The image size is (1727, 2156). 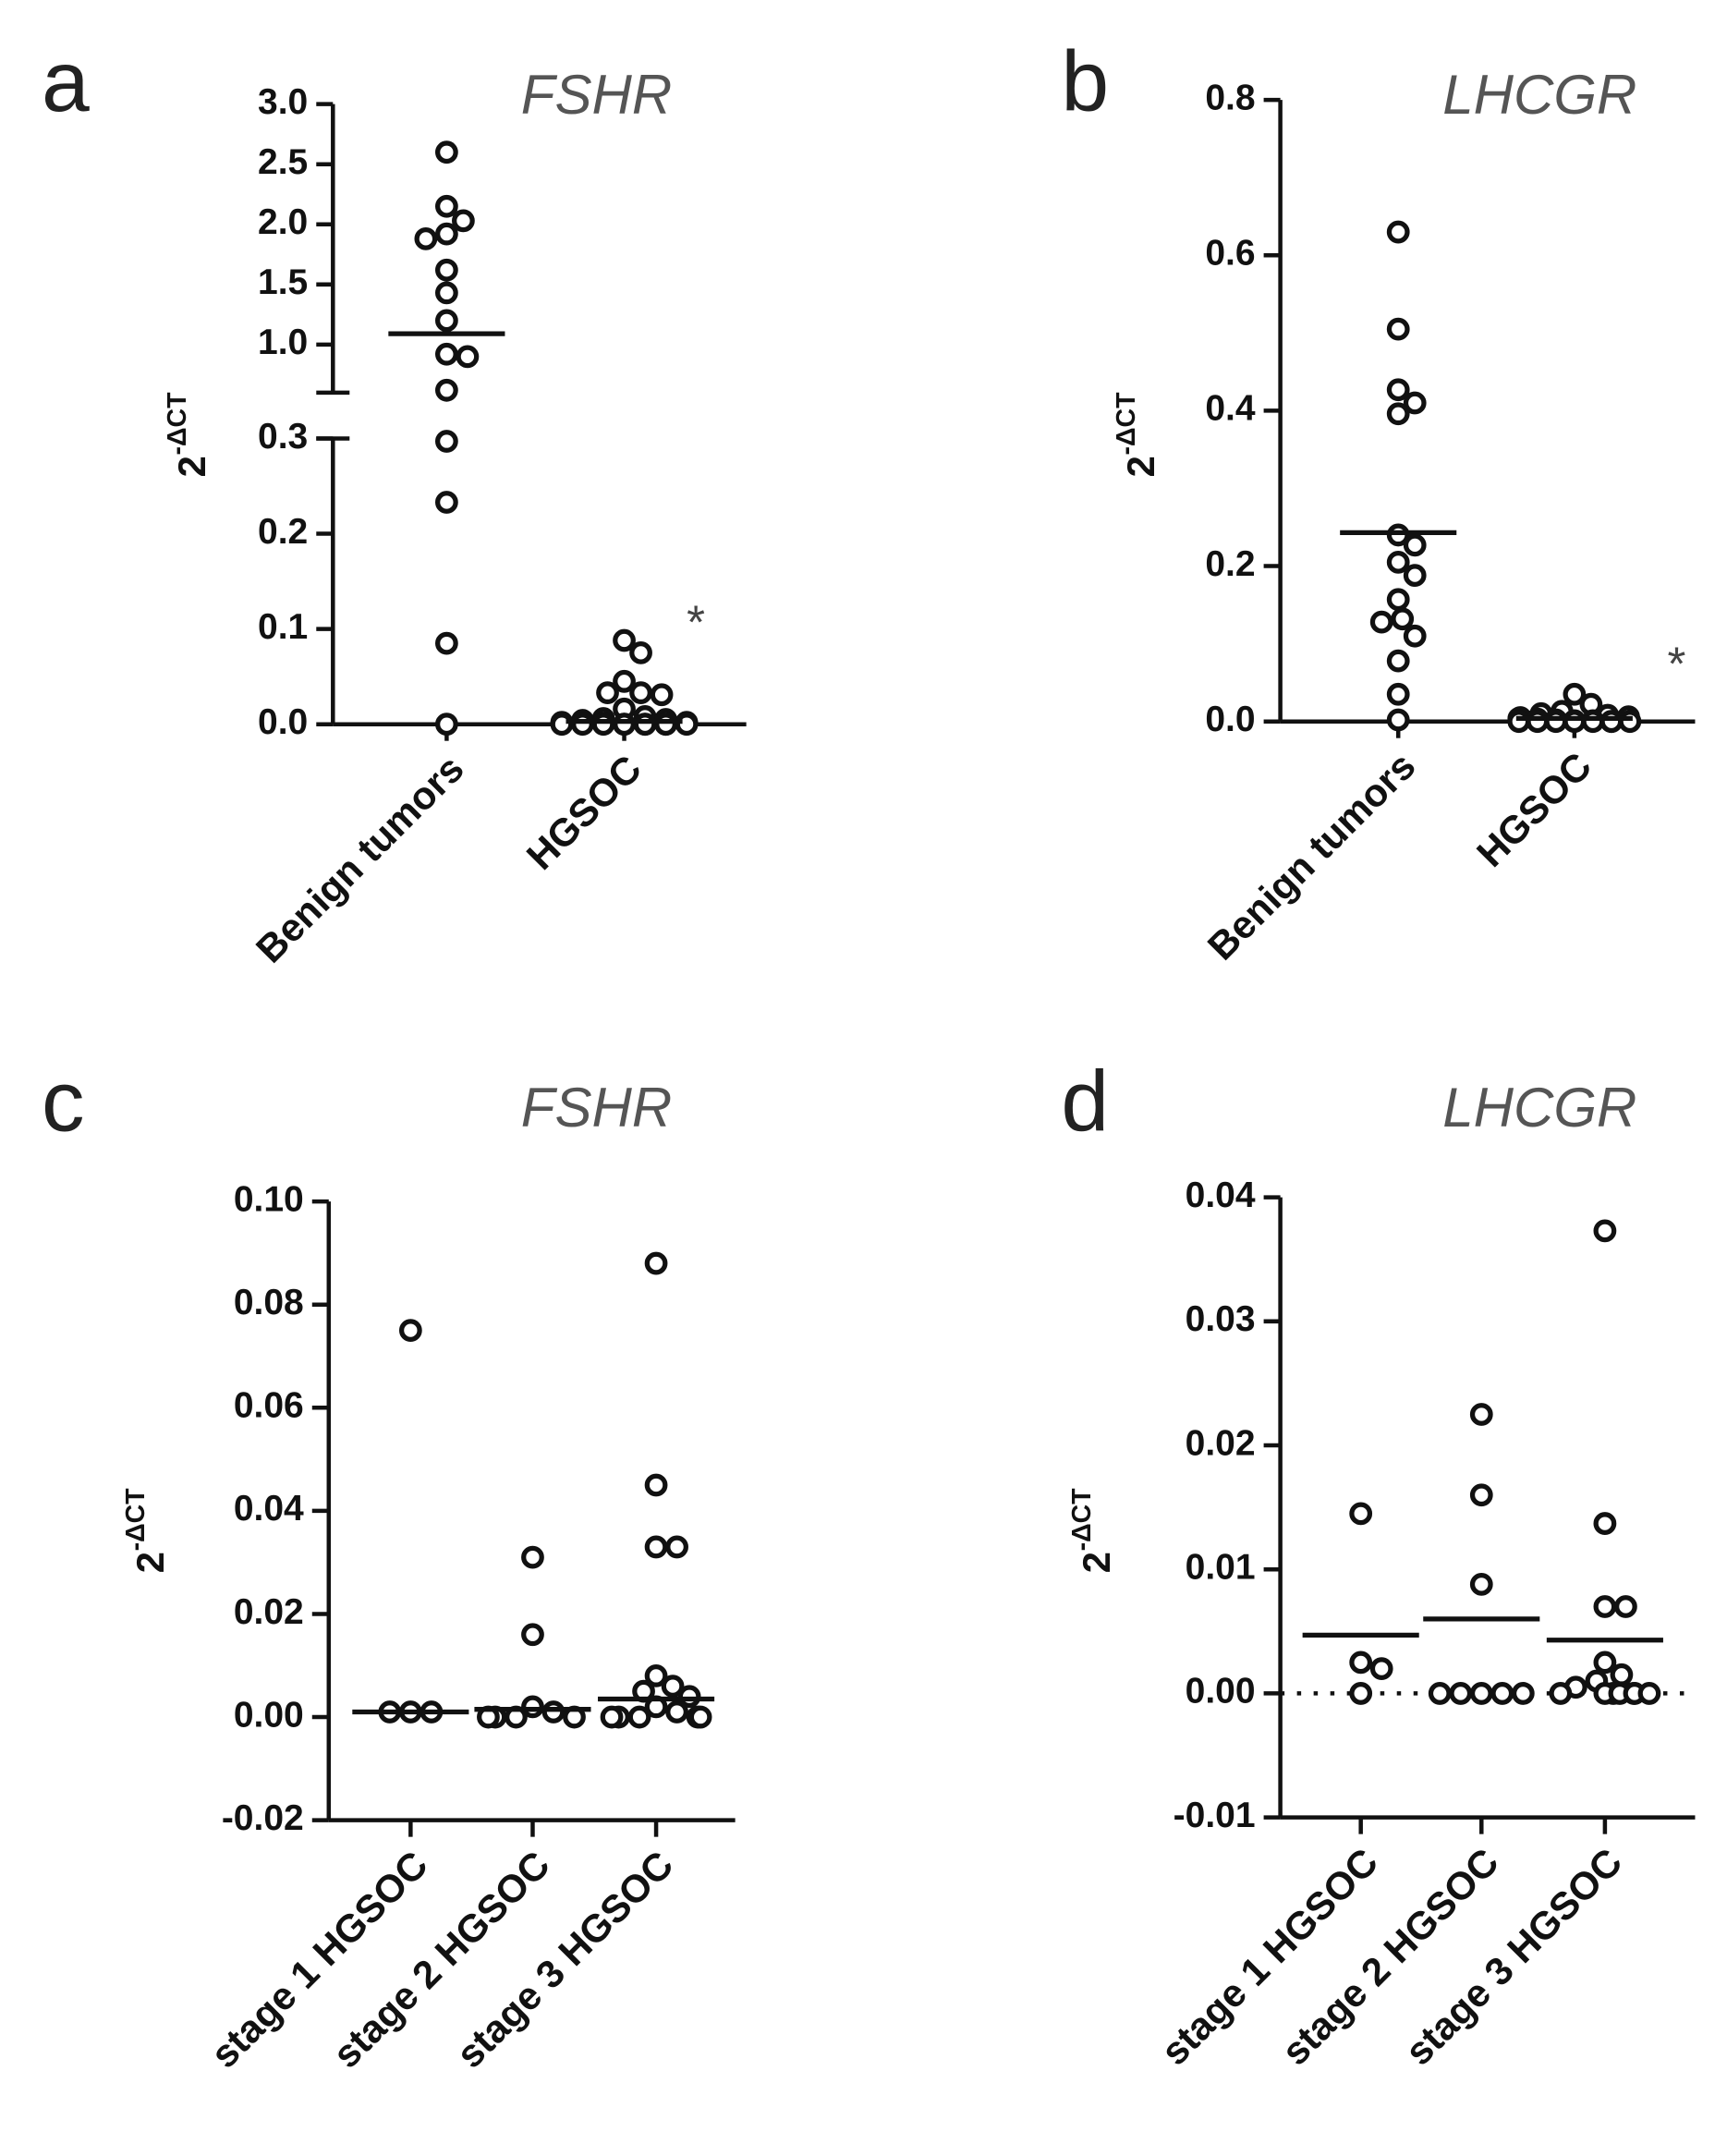 What do you see at coordinates (1230, 97) in the screenshot?
I see `y-tick-label: 0.8` at bounding box center [1230, 97].